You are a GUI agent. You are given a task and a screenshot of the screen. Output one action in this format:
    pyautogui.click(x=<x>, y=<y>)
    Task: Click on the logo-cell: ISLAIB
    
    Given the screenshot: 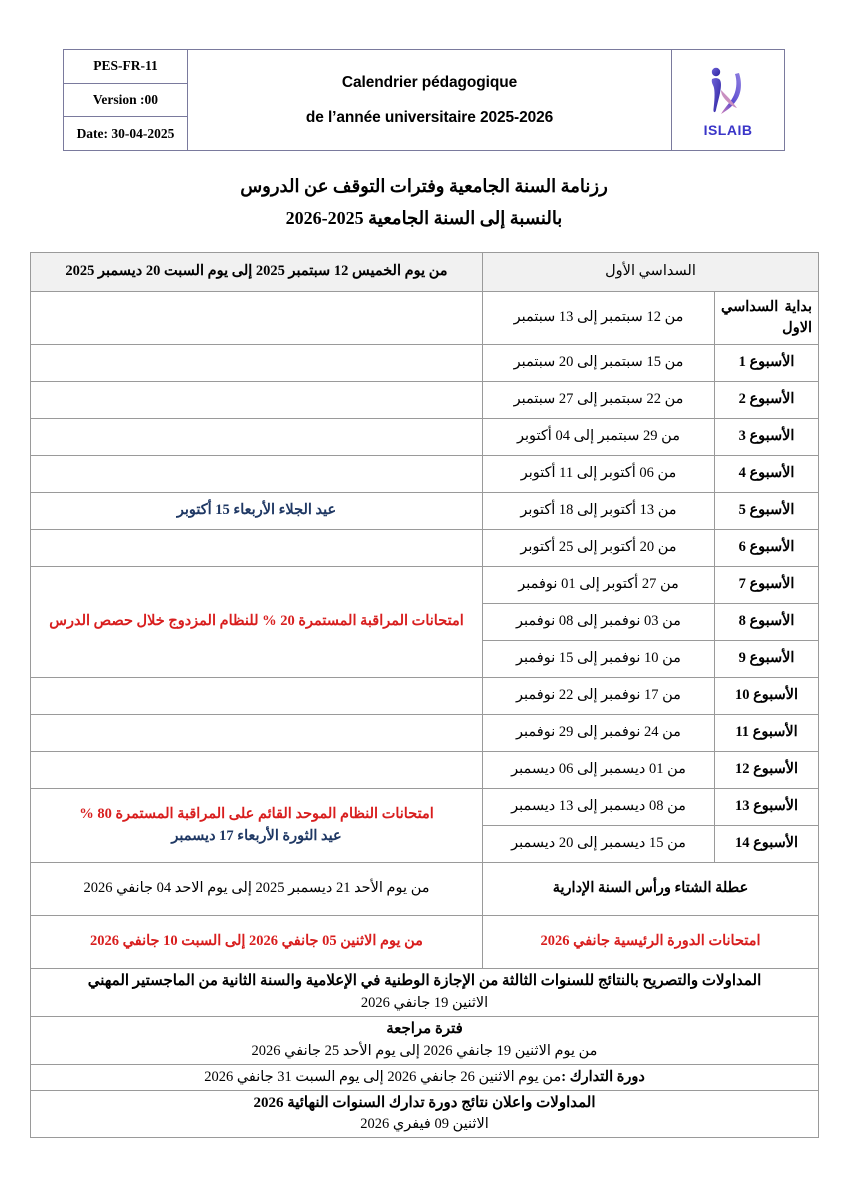 What is the action you would take?
    pyautogui.click(x=727, y=100)
    